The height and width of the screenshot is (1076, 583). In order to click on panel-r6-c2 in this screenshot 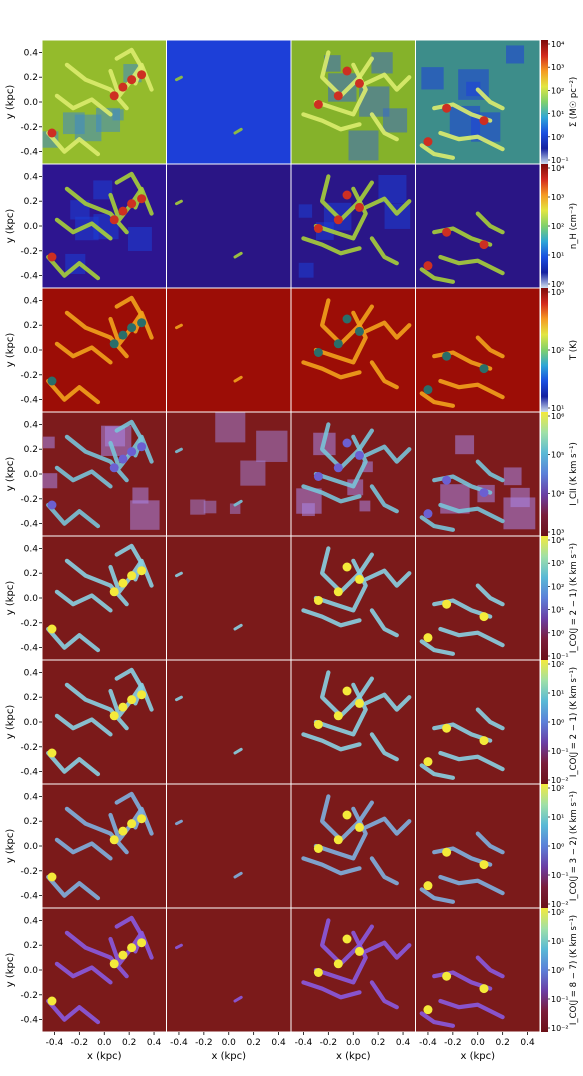, I will do `click(229, 722)`.